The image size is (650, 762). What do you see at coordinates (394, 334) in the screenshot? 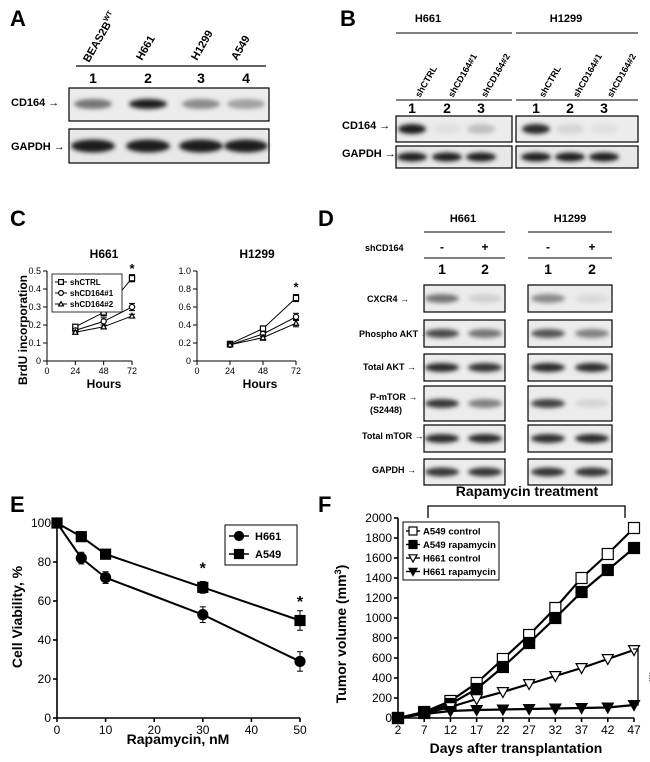
I see `row-label-phospho-akt: Phospho AKT →` at bounding box center [394, 334].